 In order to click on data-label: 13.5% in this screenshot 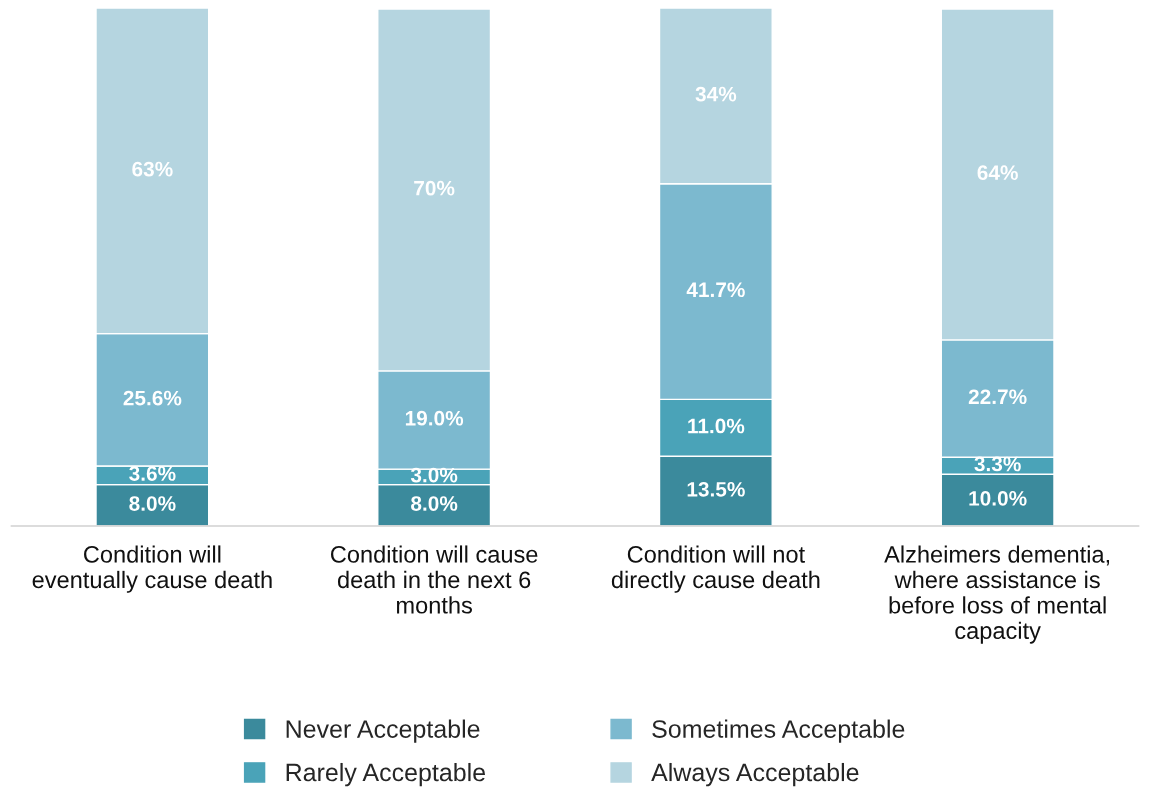, I will do `click(716, 489)`.